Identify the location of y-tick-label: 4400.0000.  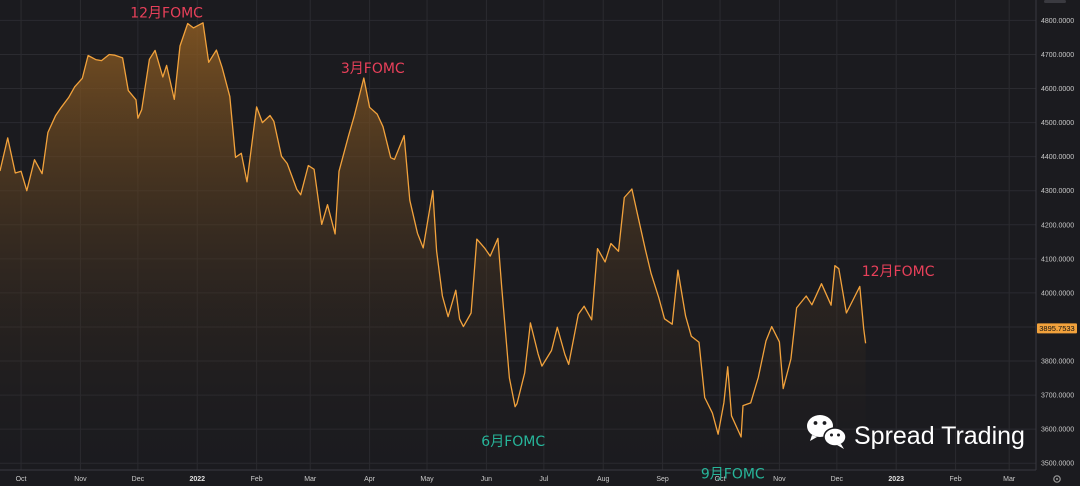
(1057, 157).